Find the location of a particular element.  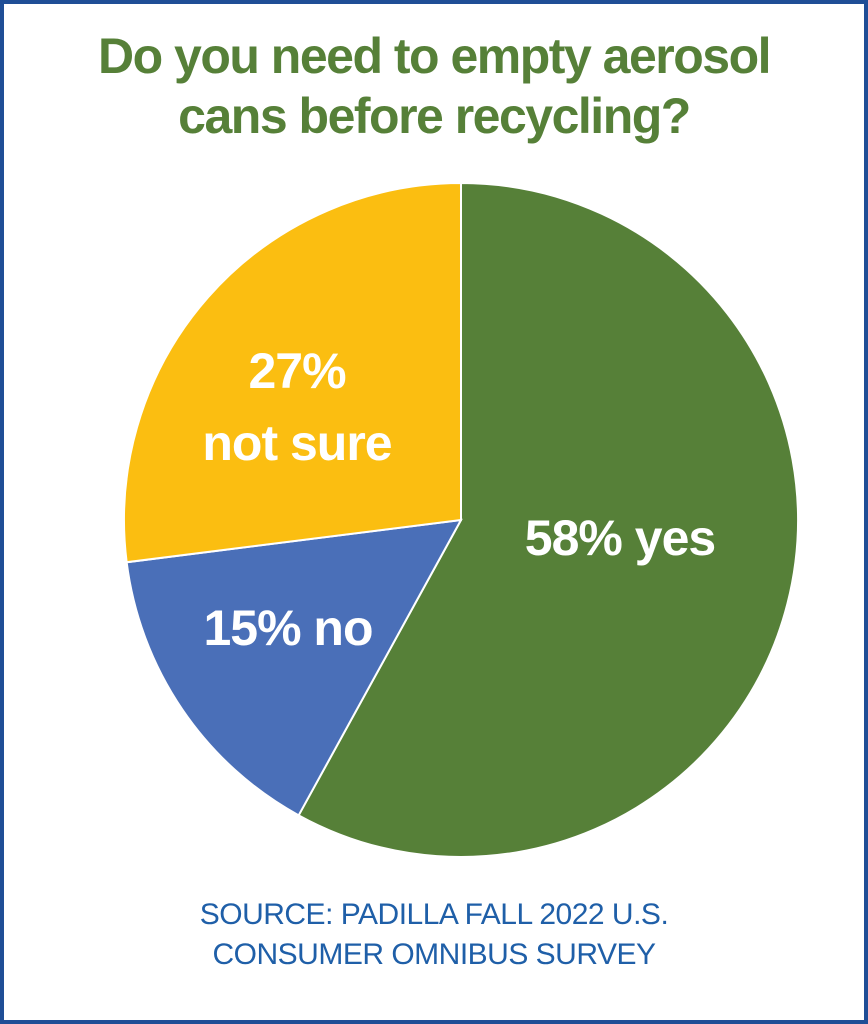

source-line-2: CONSUMER OMNIBUS SURVEY is located at coordinates (434, 954).